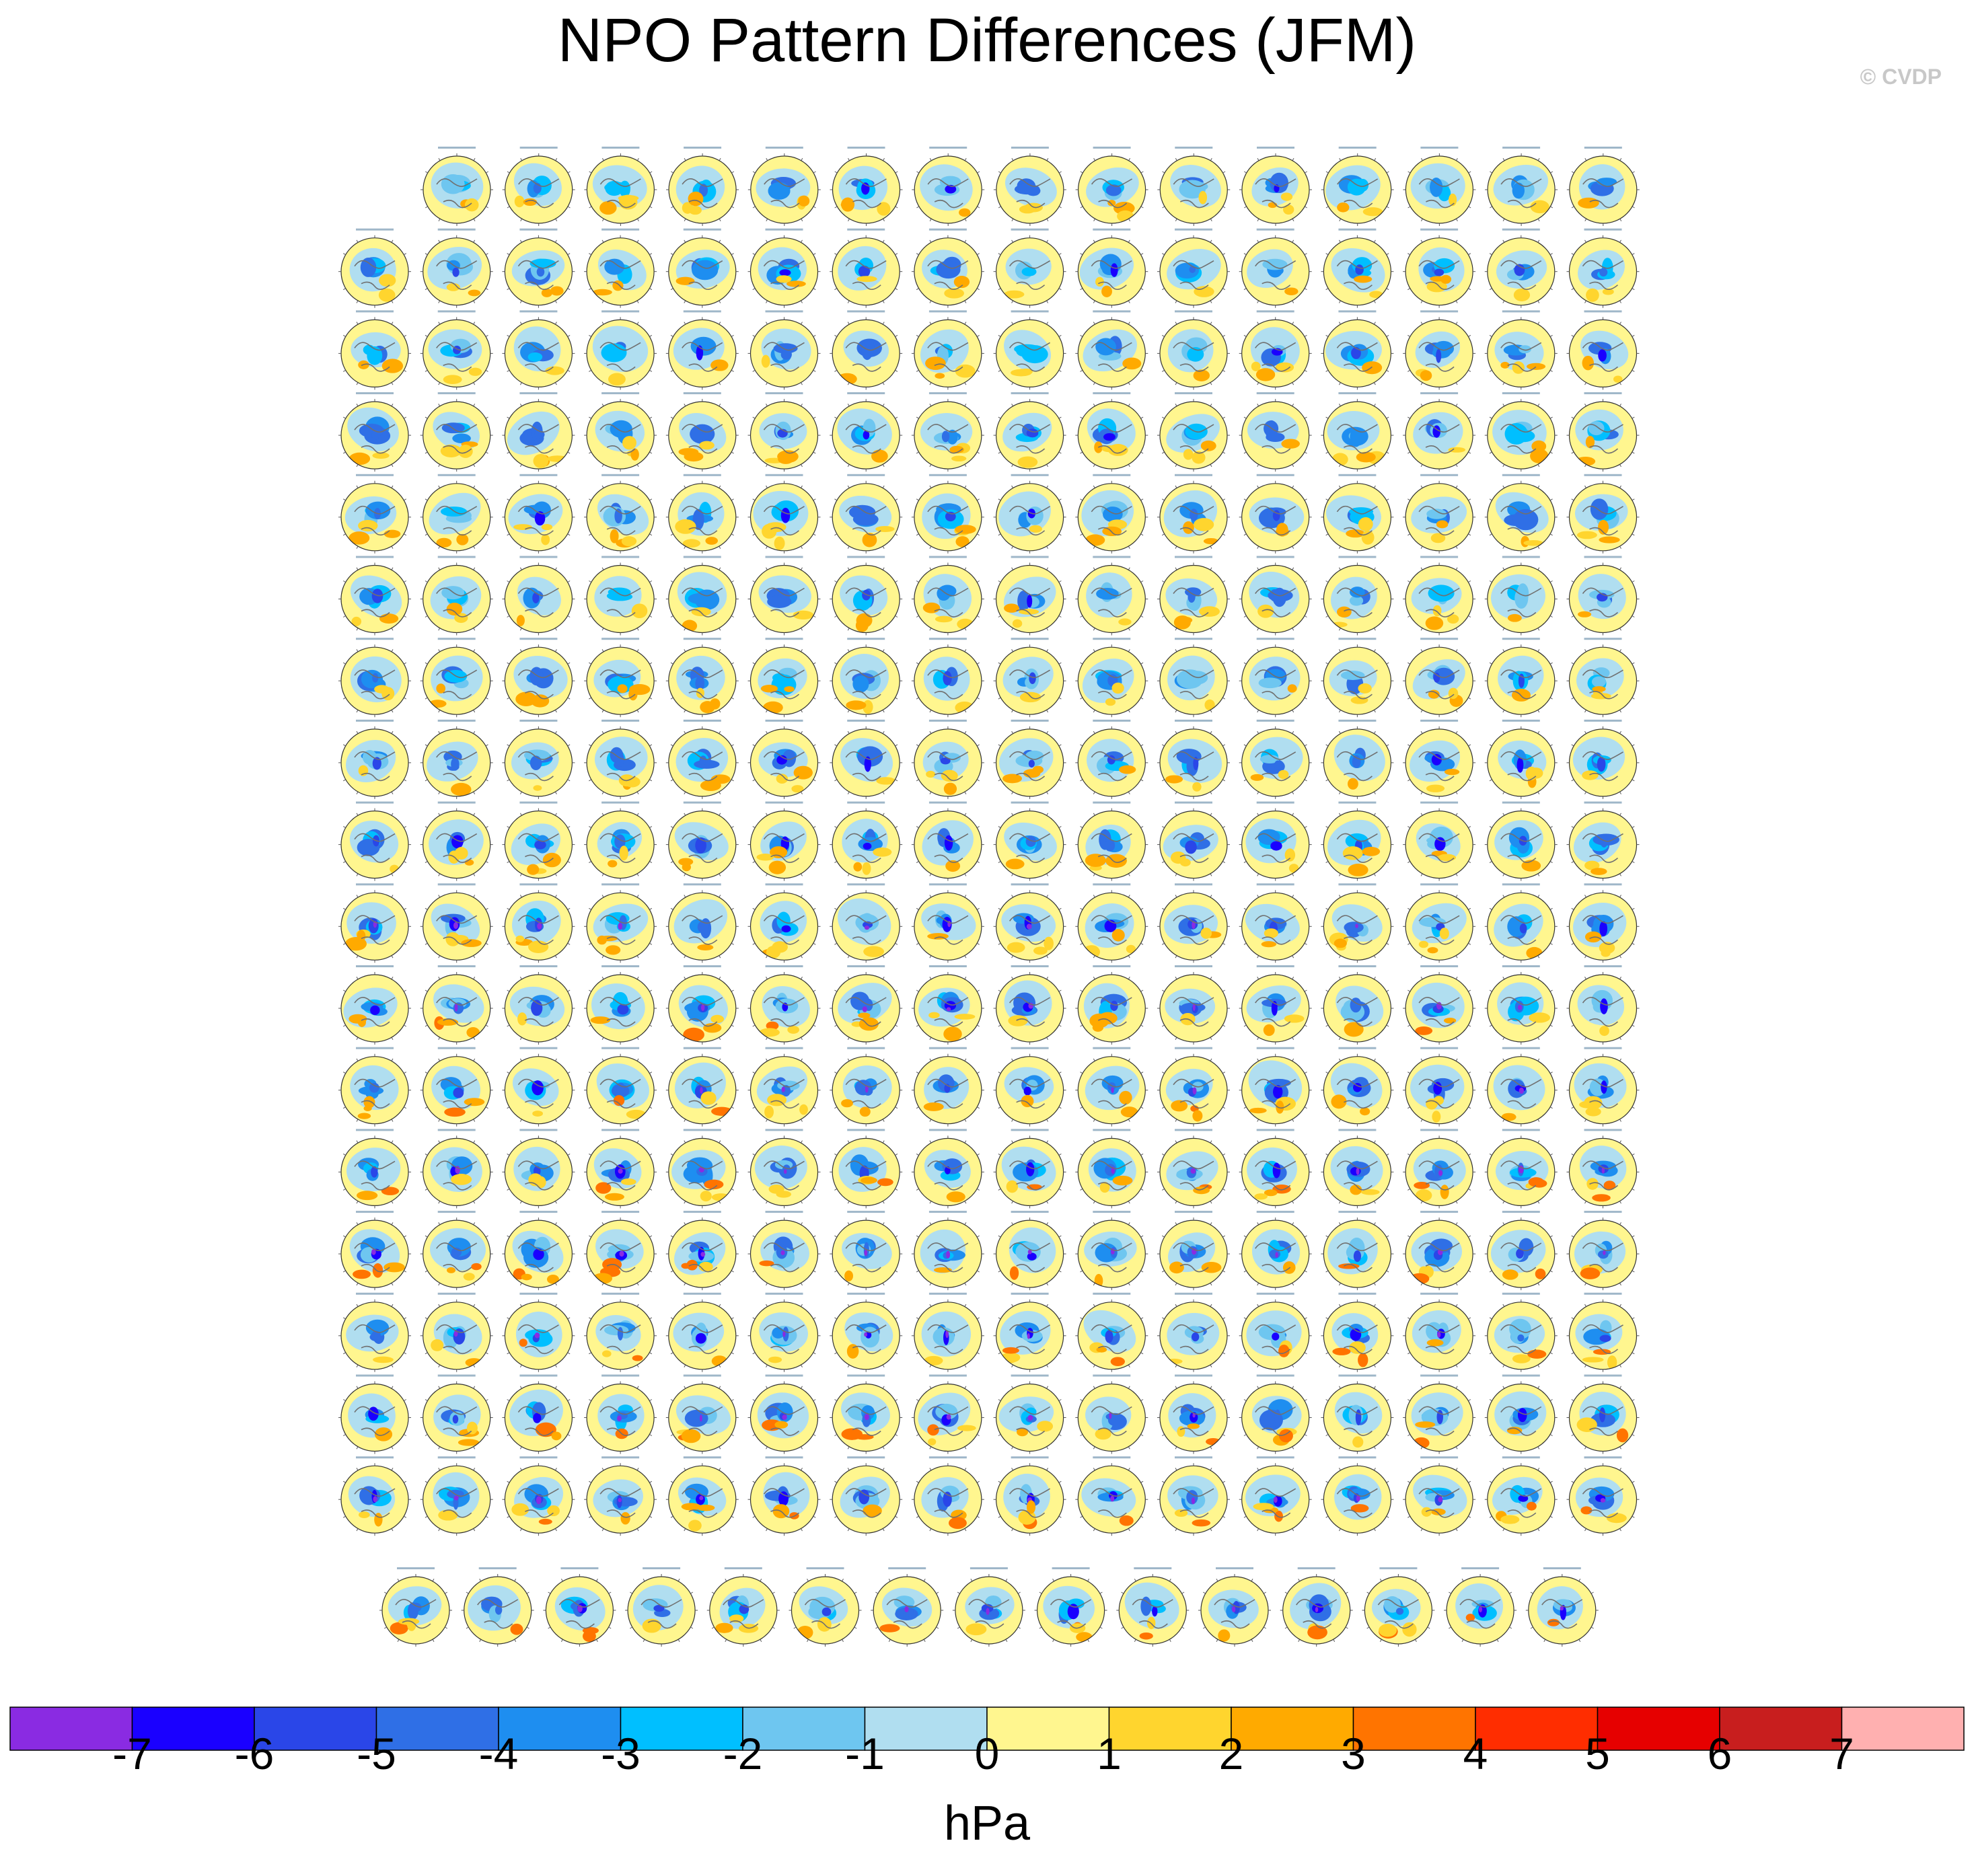  What do you see at coordinates (255, 1753) in the screenshot?
I see `colorbar-tick-label: -6` at bounding box center [255, 1753].